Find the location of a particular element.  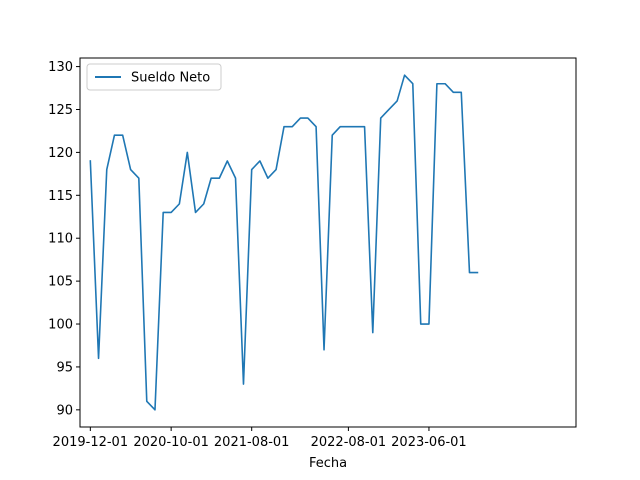

y-tick-label: 110 is located at coordinates (60, 239).